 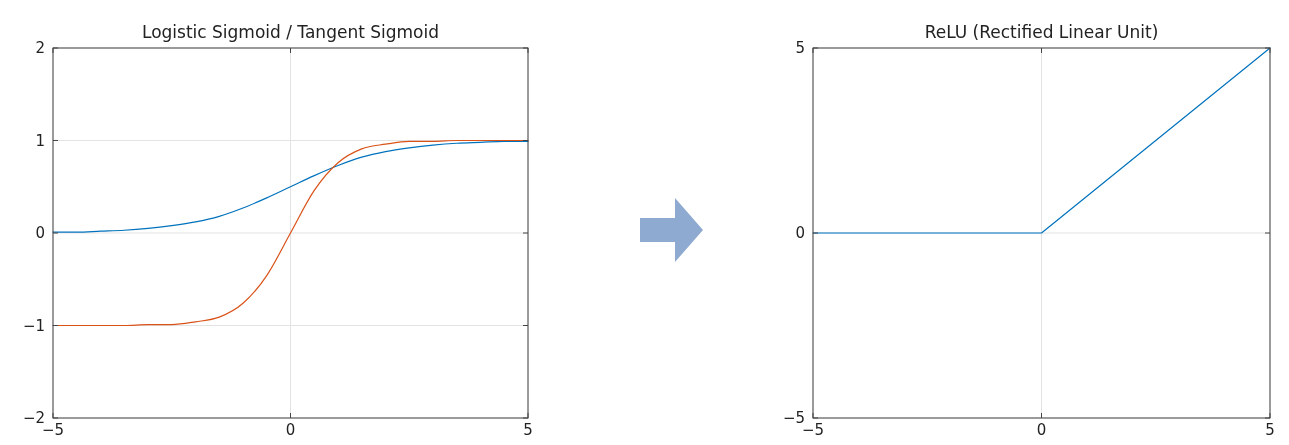 What do you see at coordinates (33, 325) in the screenshot?
I see `y-tick-label: −1` at bounding box center [33, 325].